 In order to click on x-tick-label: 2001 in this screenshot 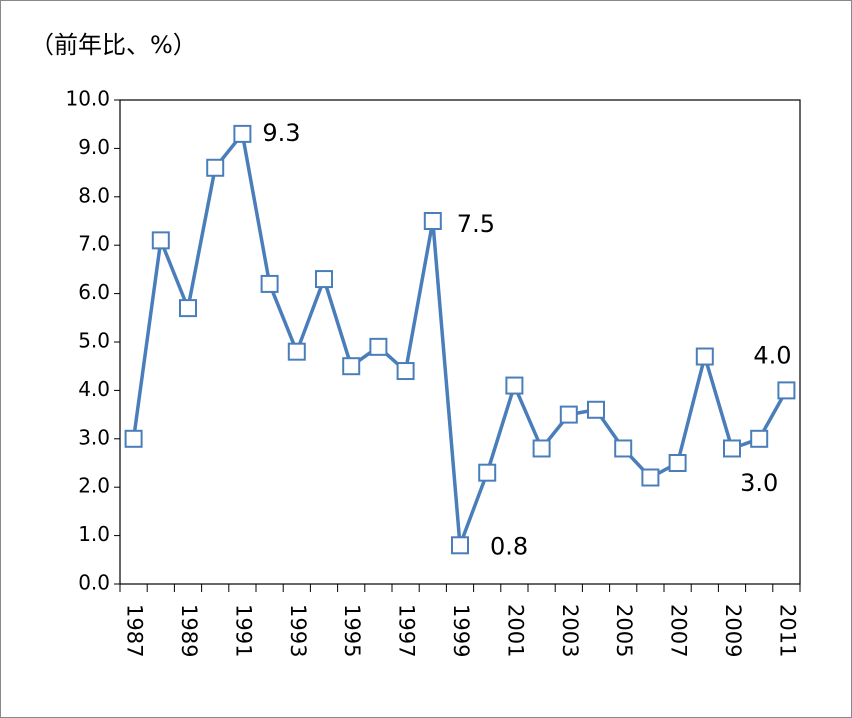, I will do `click(515, 630)`.